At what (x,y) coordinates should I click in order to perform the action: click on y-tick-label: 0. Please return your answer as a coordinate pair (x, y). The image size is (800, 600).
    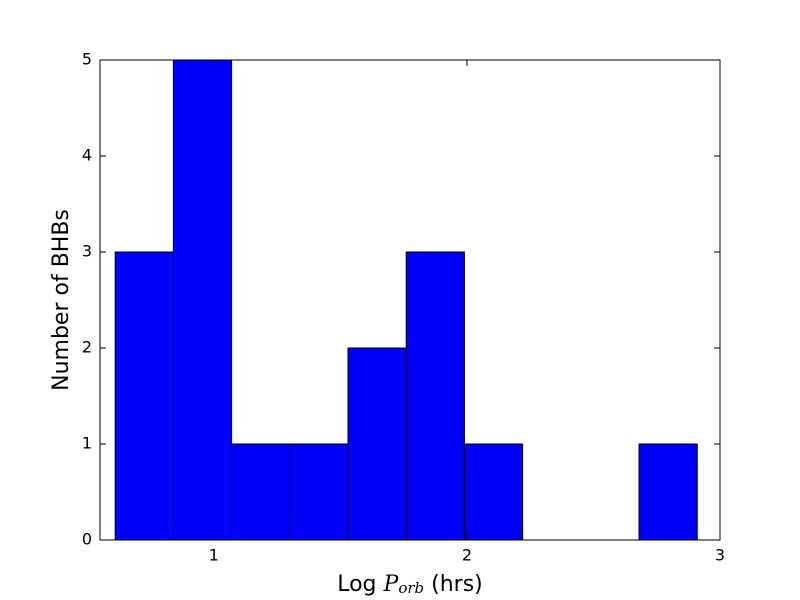
    Looking at the image, I should click on (87, 539).